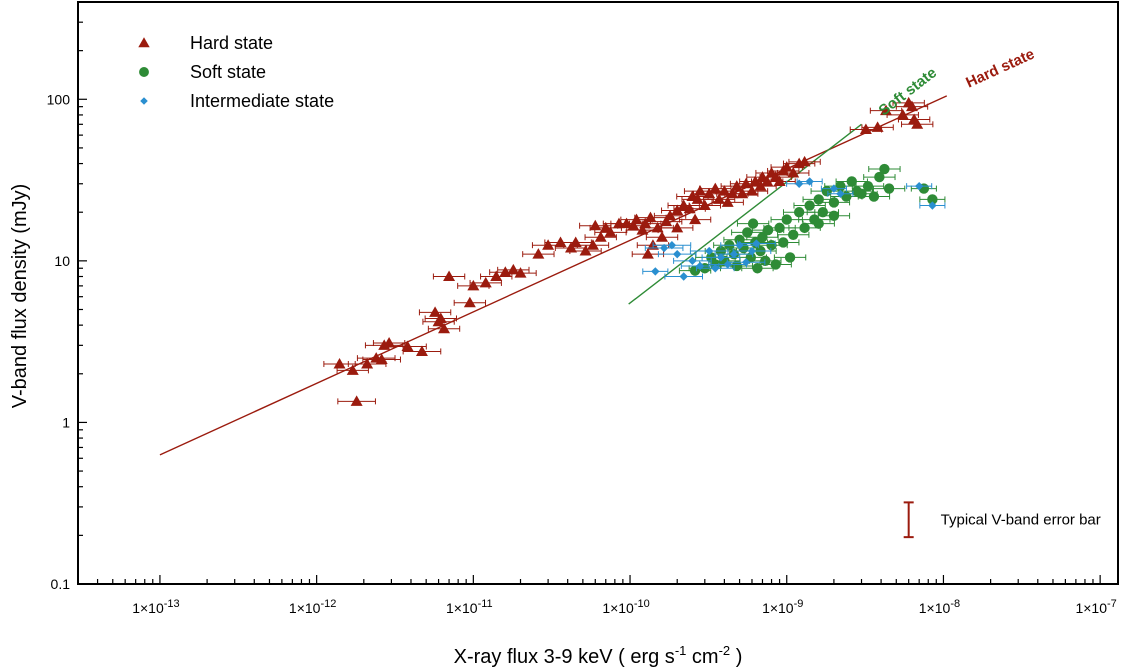 This screenshot has width=1121, height=670. What do you see at coordinates (20, 296) in the screenshot?
I see `y-axis-label: V-band flux density (mJy)` at bounding box center [20, 296].